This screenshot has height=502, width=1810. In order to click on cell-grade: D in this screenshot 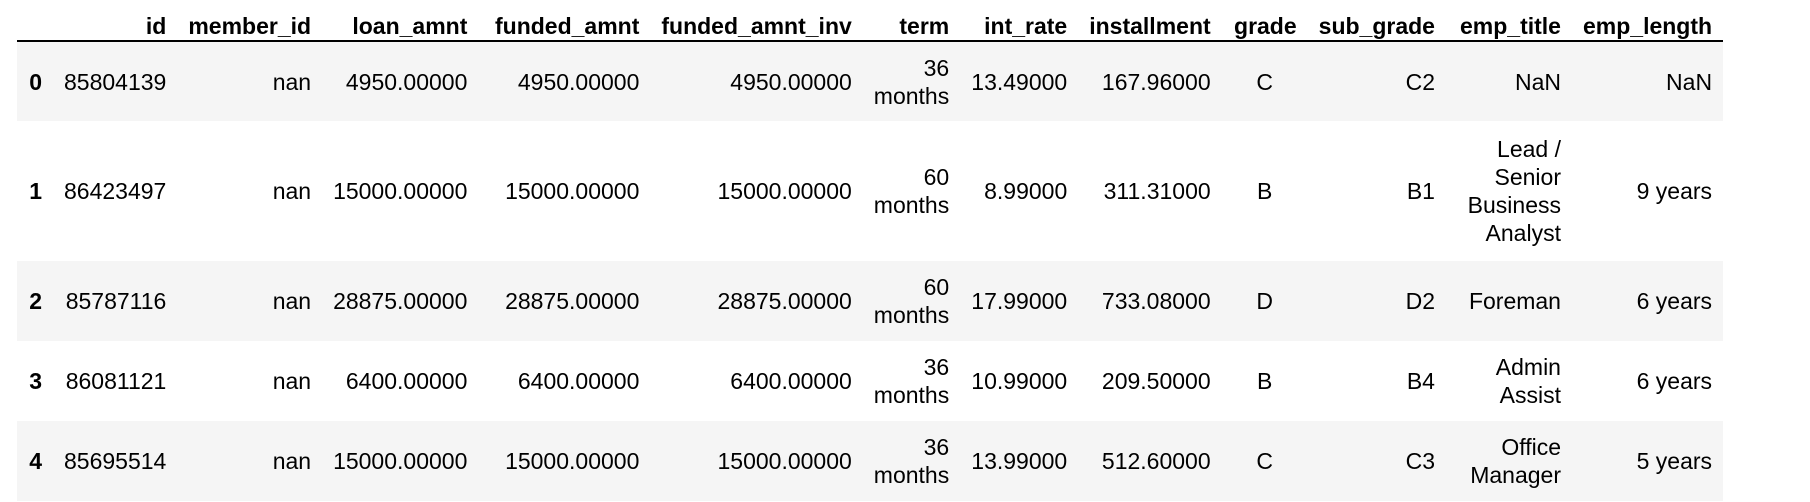, I will do `click(1264, 301)`.